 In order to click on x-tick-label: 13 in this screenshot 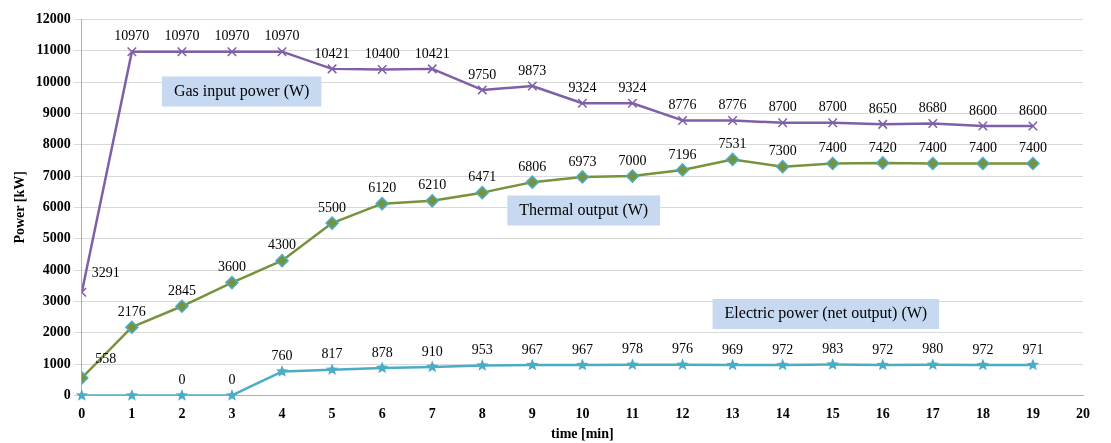, I will do `click(732, 414)`.